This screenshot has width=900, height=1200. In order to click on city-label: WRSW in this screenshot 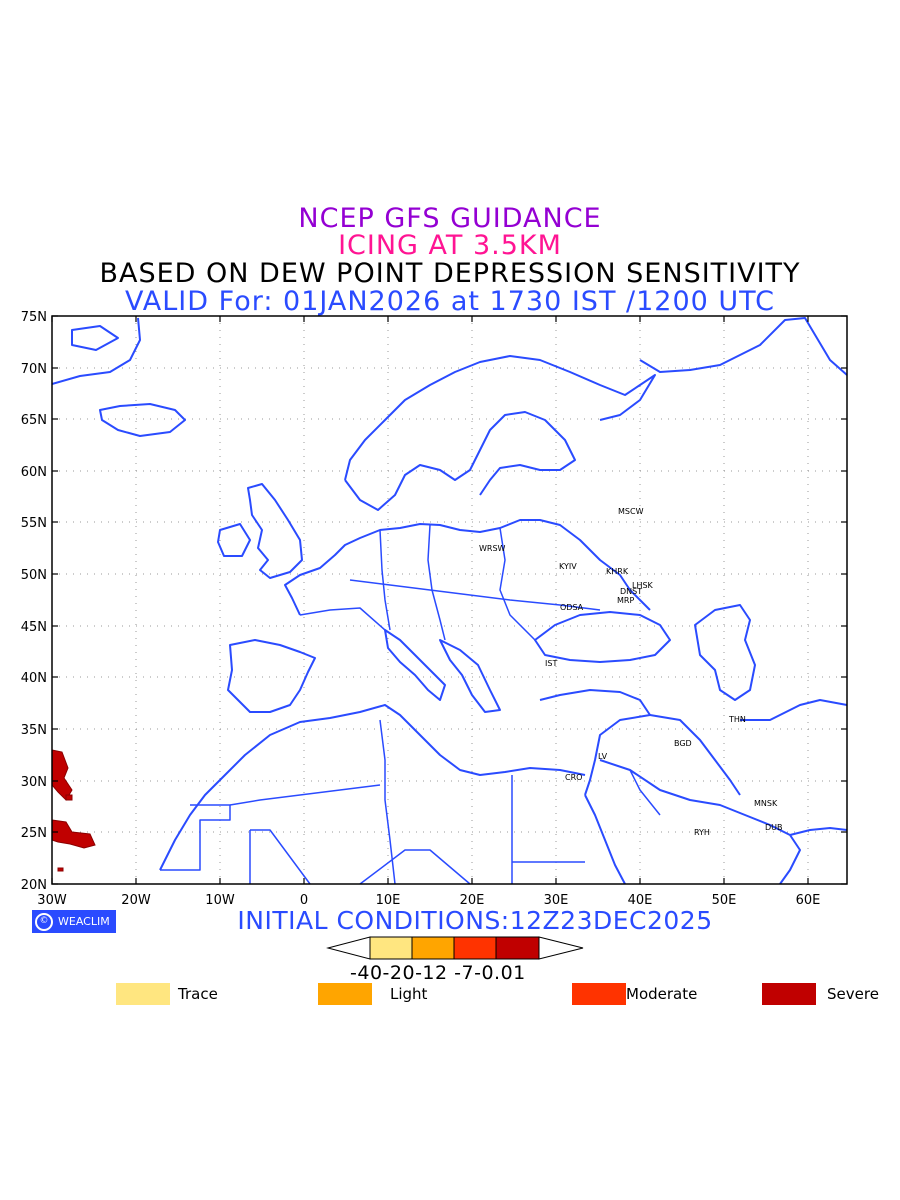, I will do `click(492, 548)`.